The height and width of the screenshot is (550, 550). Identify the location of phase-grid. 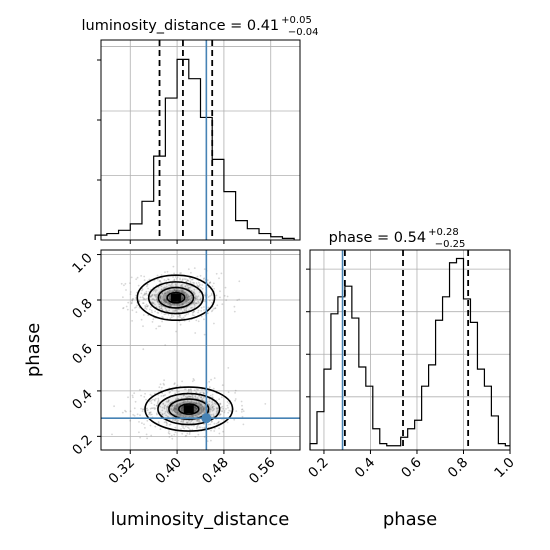
(410, 350).